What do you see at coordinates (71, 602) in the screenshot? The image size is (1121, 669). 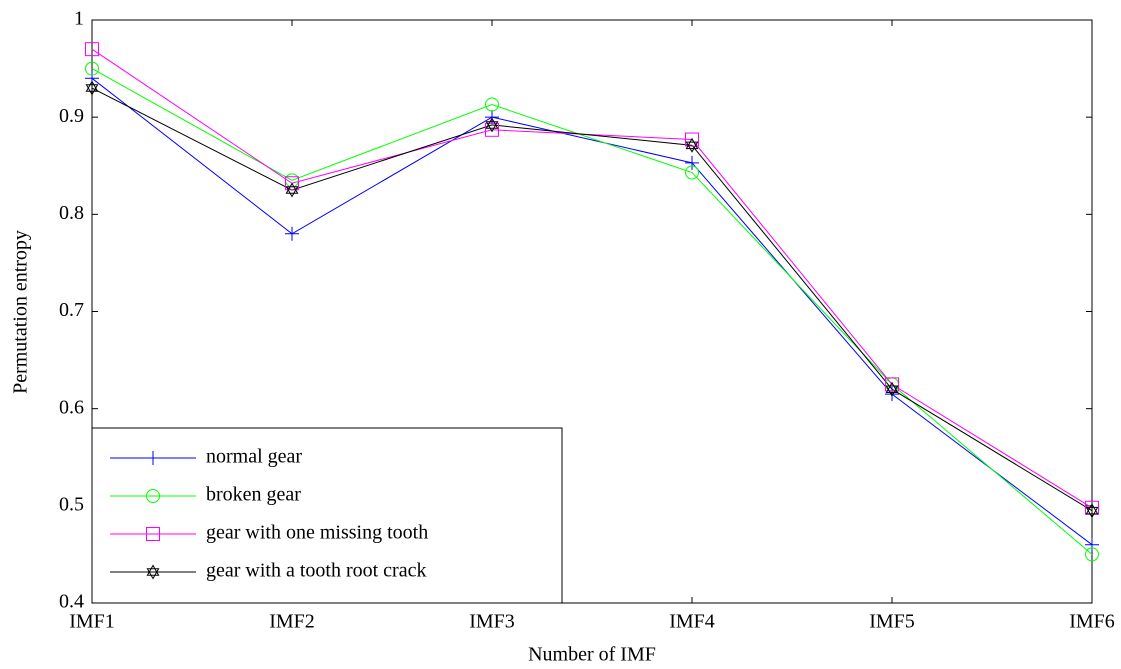 I see `y-tick-label: 0.4` at bounding box center [71, 602].